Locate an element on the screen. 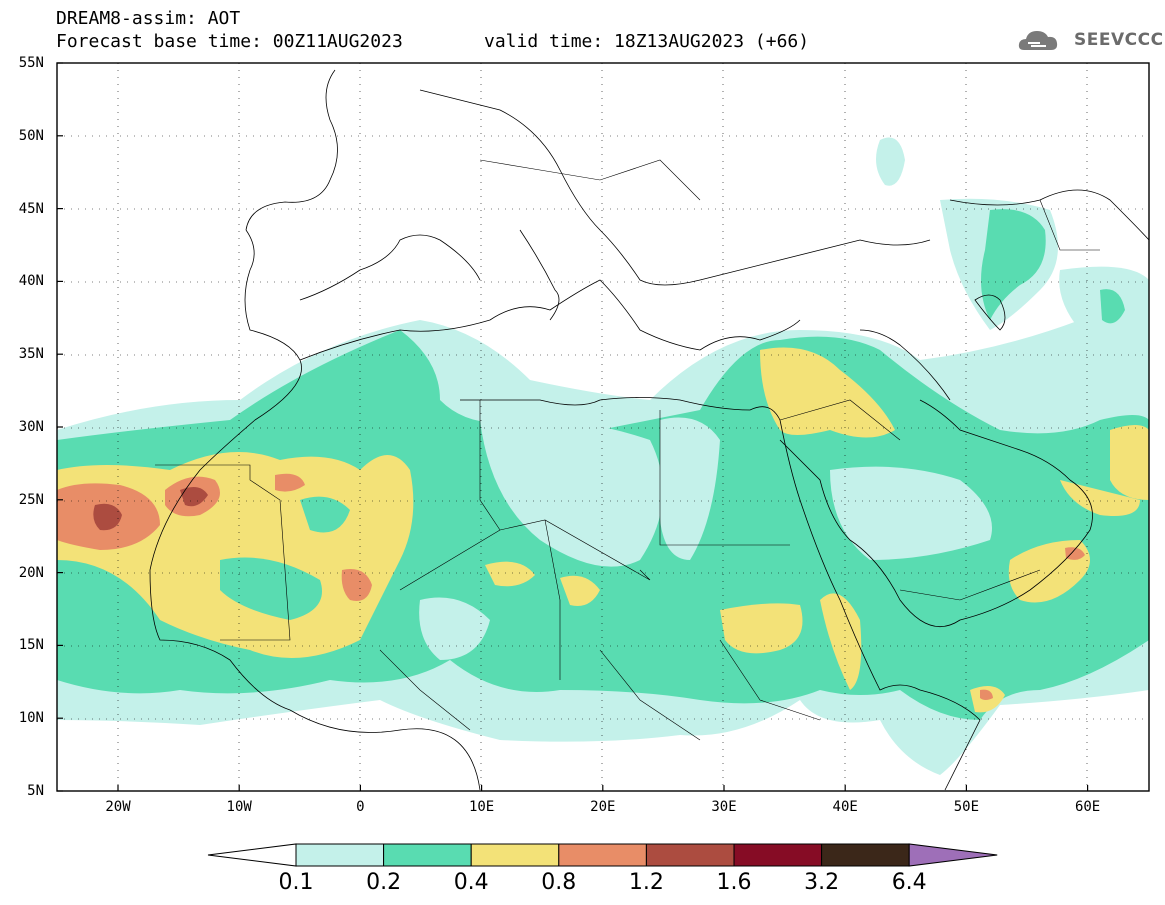  lat-label: 35N is located at coordinates (31, 354).